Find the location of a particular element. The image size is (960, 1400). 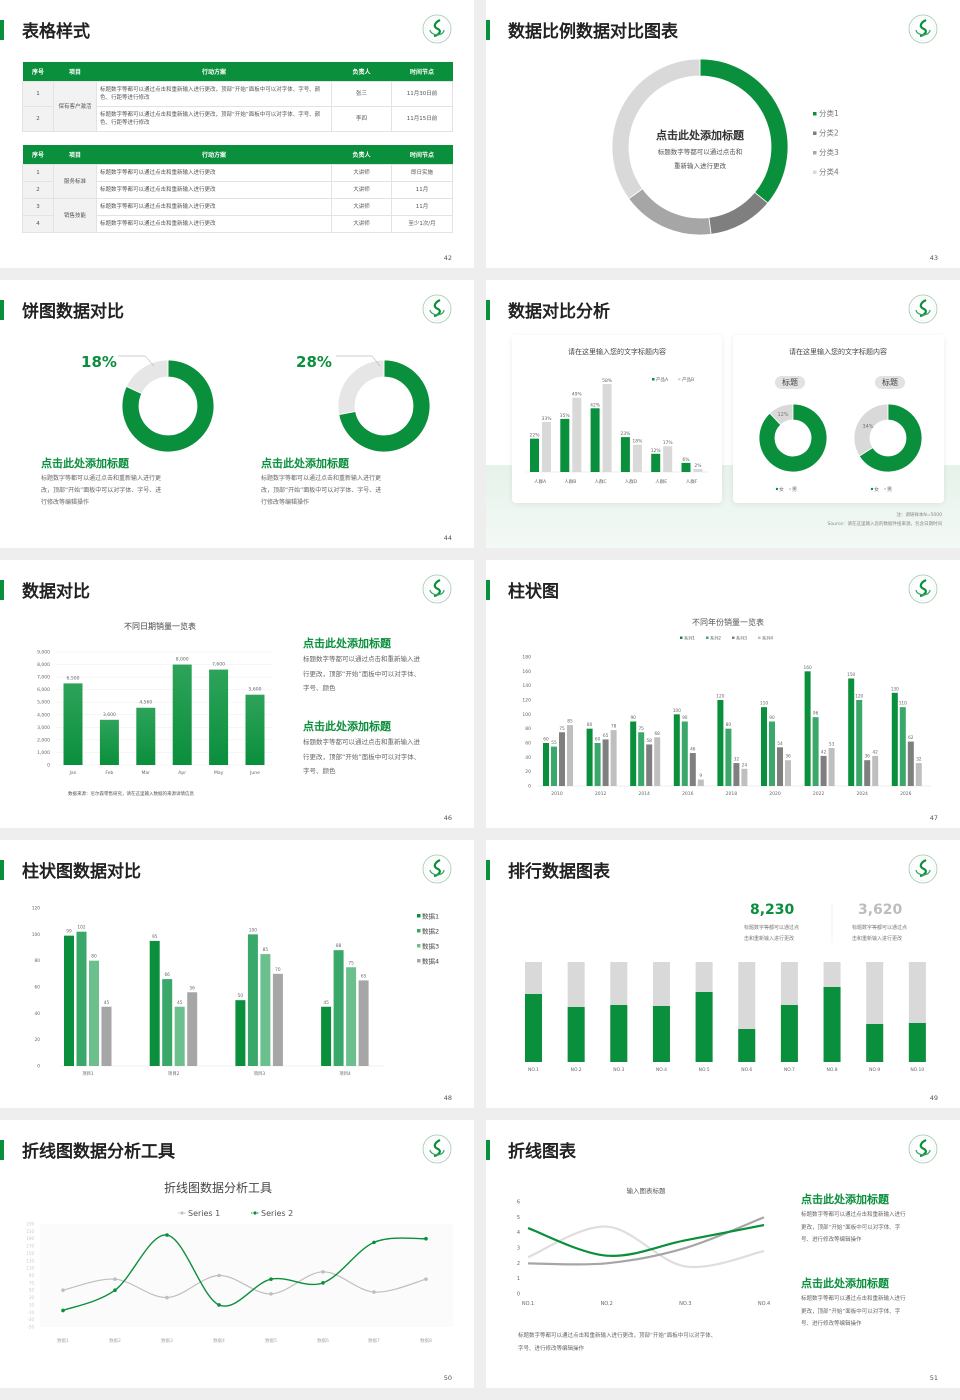

column-header: 时间节点 is located at coordinates (422, 155).